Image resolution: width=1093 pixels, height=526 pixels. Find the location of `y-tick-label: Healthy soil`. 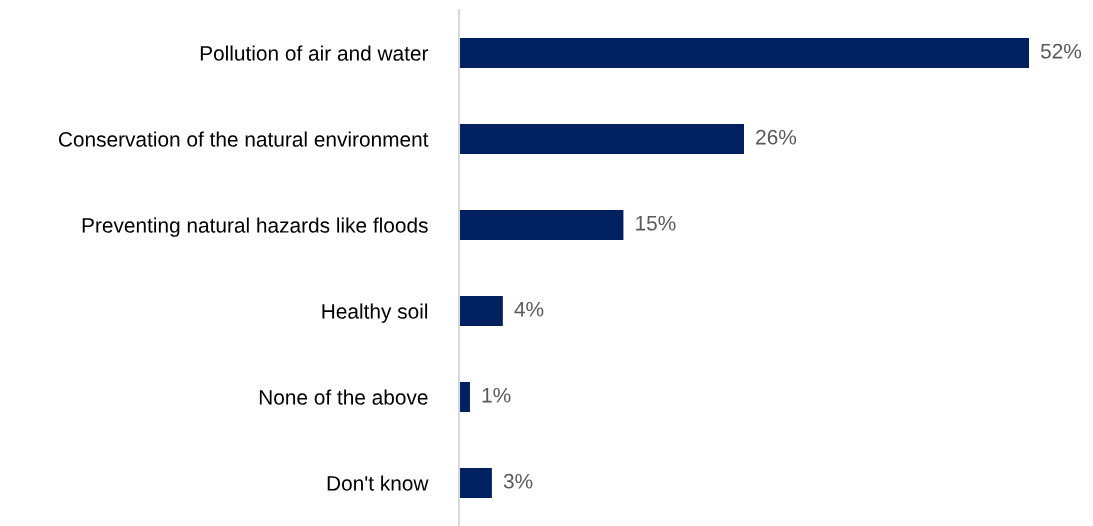

y-tick-label: Healthy soil is located at coordinates (375, 313).